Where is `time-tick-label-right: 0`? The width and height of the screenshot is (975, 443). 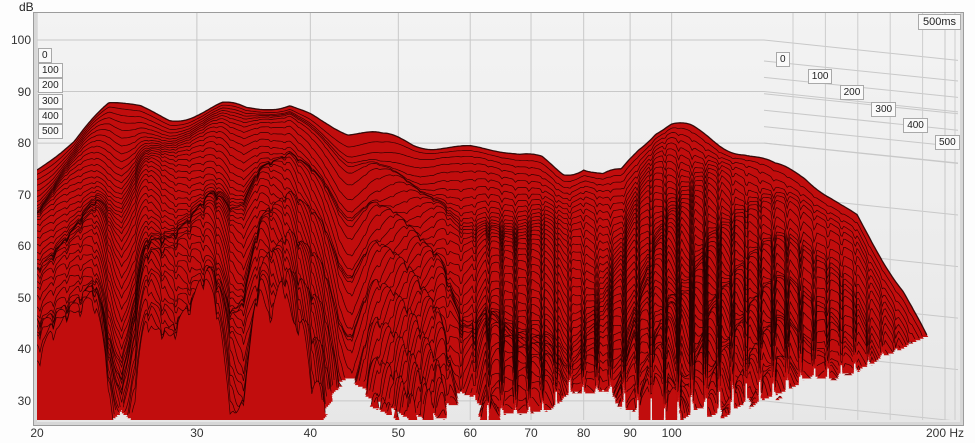 time-tick-label-right: 0 is located at coordinates (783, 59).